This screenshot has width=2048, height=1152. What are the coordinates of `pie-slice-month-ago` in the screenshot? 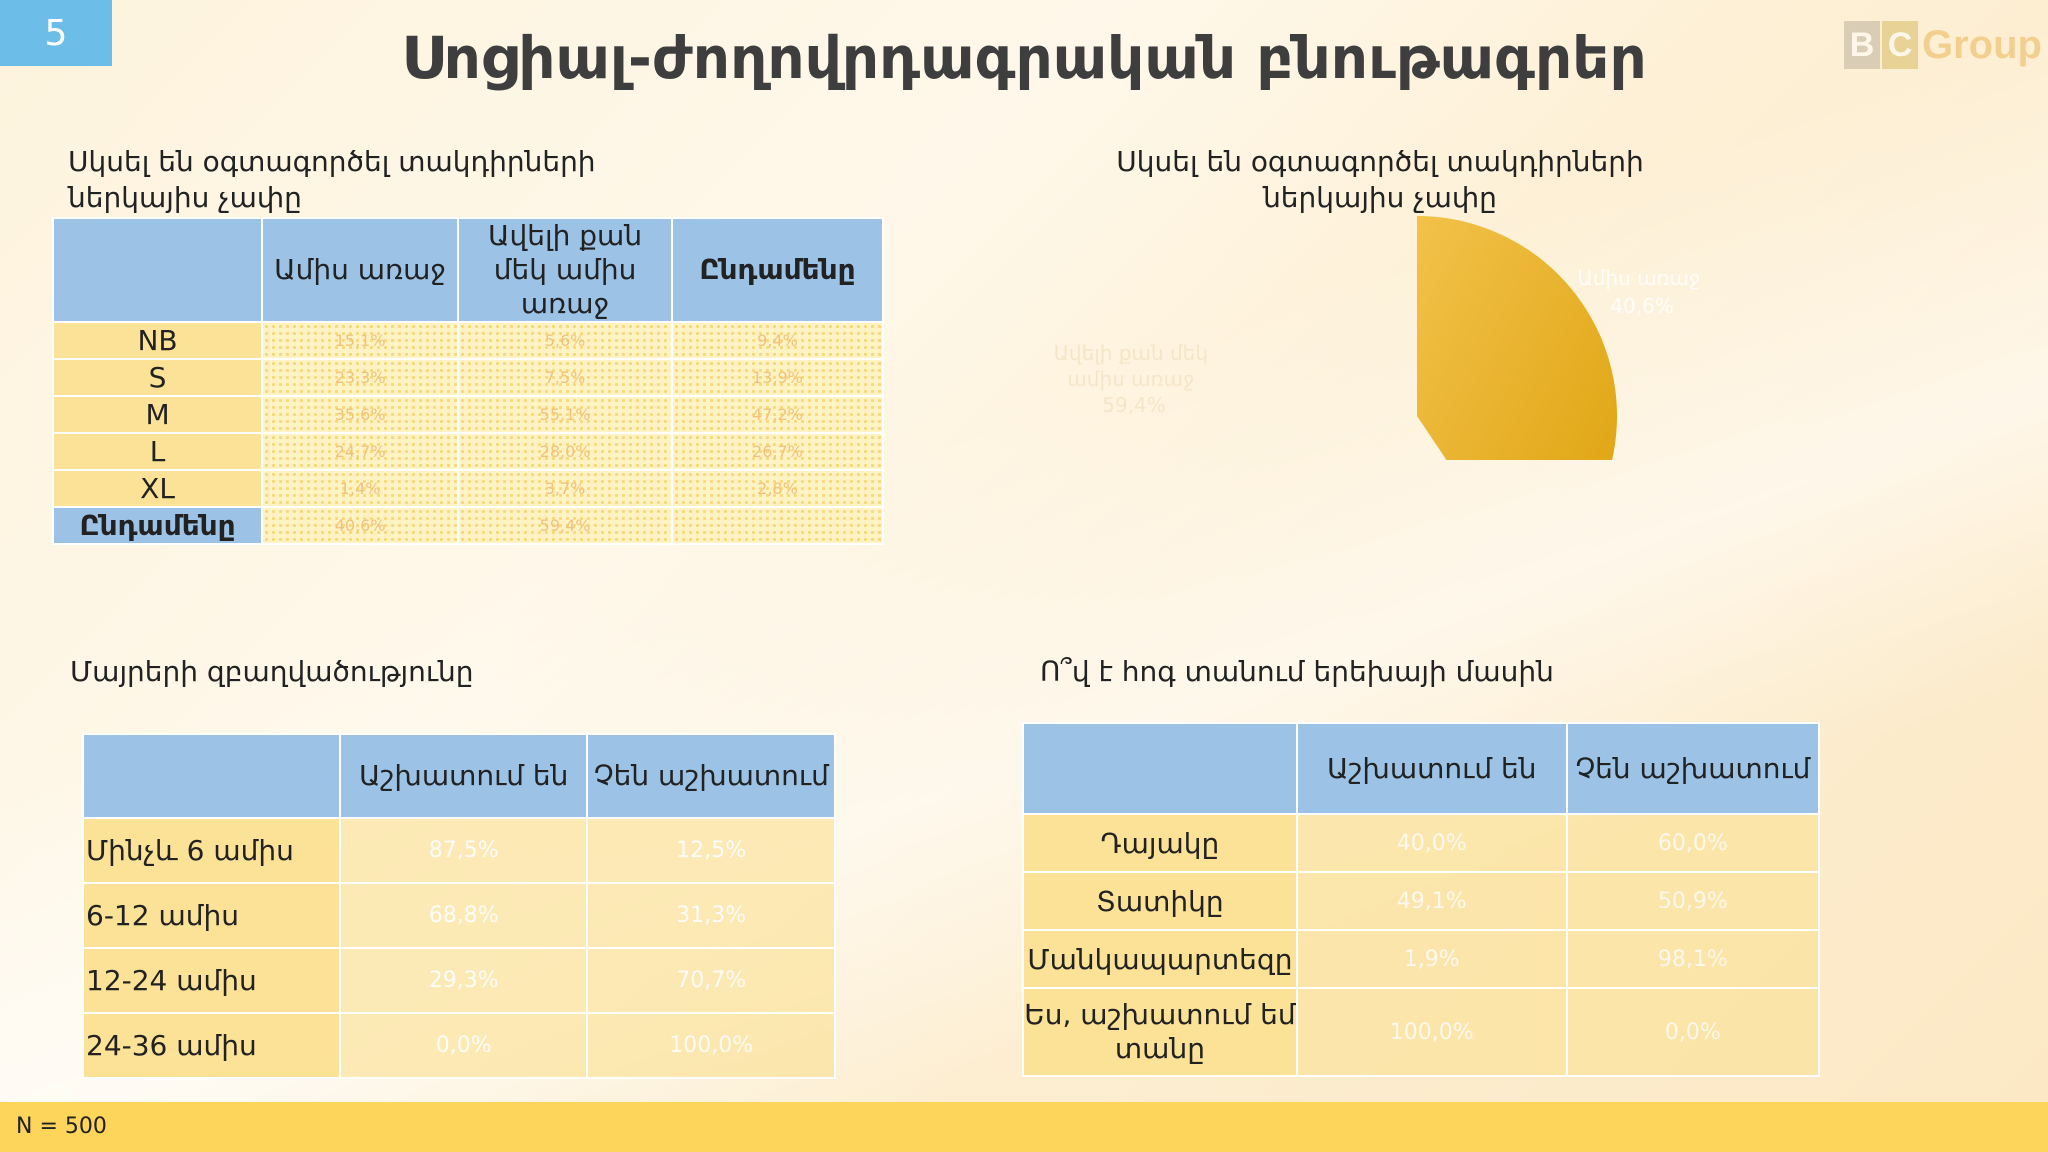 It's located at (1517, 338).